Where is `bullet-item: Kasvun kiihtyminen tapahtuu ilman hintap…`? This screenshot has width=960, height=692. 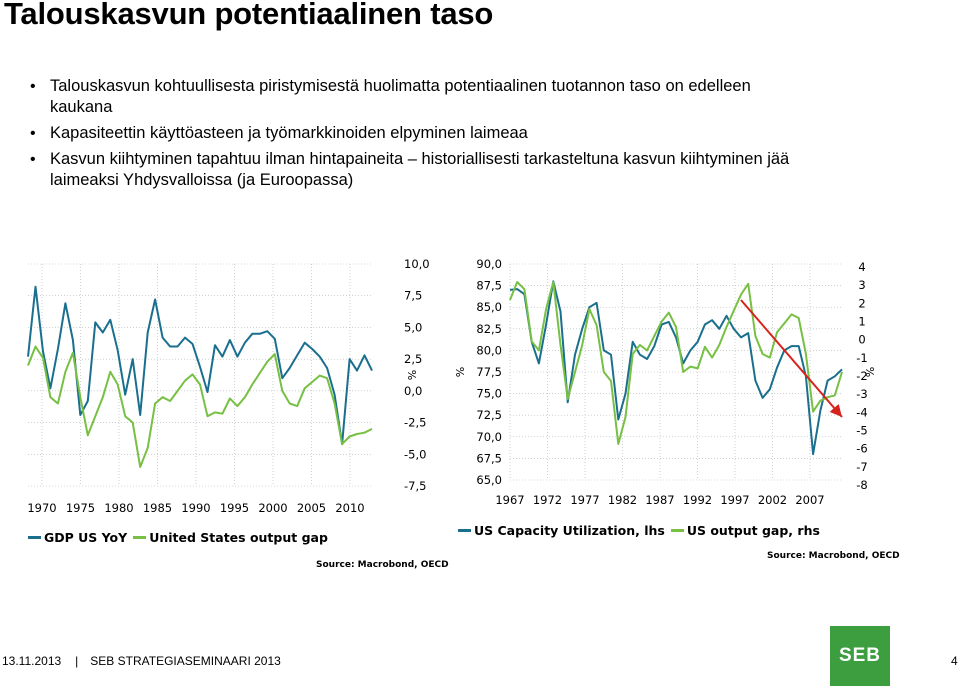
bullet-item: Kasvun kiihtyminen tapahtuu ilman hintap… is located at coordinates (413, 170).